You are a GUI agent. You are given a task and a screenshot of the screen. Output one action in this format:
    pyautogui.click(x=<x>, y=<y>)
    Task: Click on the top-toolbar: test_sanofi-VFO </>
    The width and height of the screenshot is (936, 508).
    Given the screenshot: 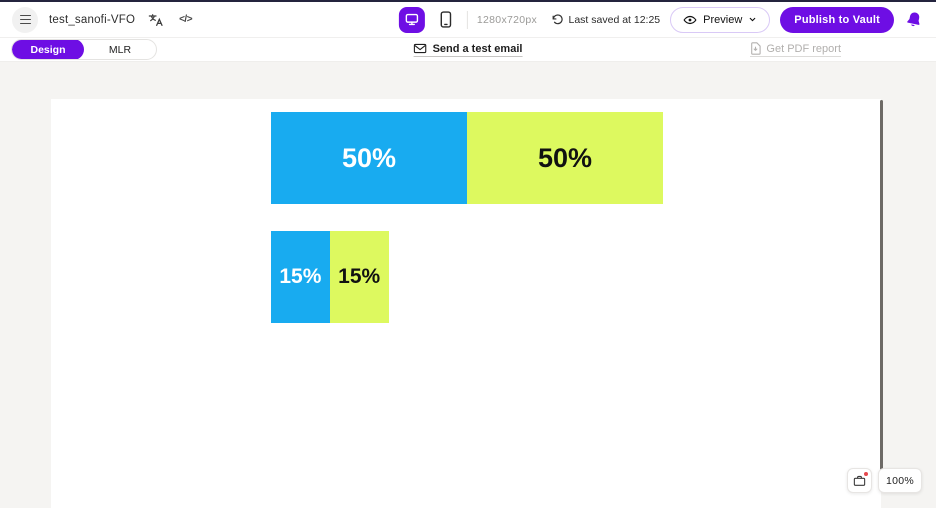 What is the action you would take?
    pyautogui.click(x=468, y=20)
    